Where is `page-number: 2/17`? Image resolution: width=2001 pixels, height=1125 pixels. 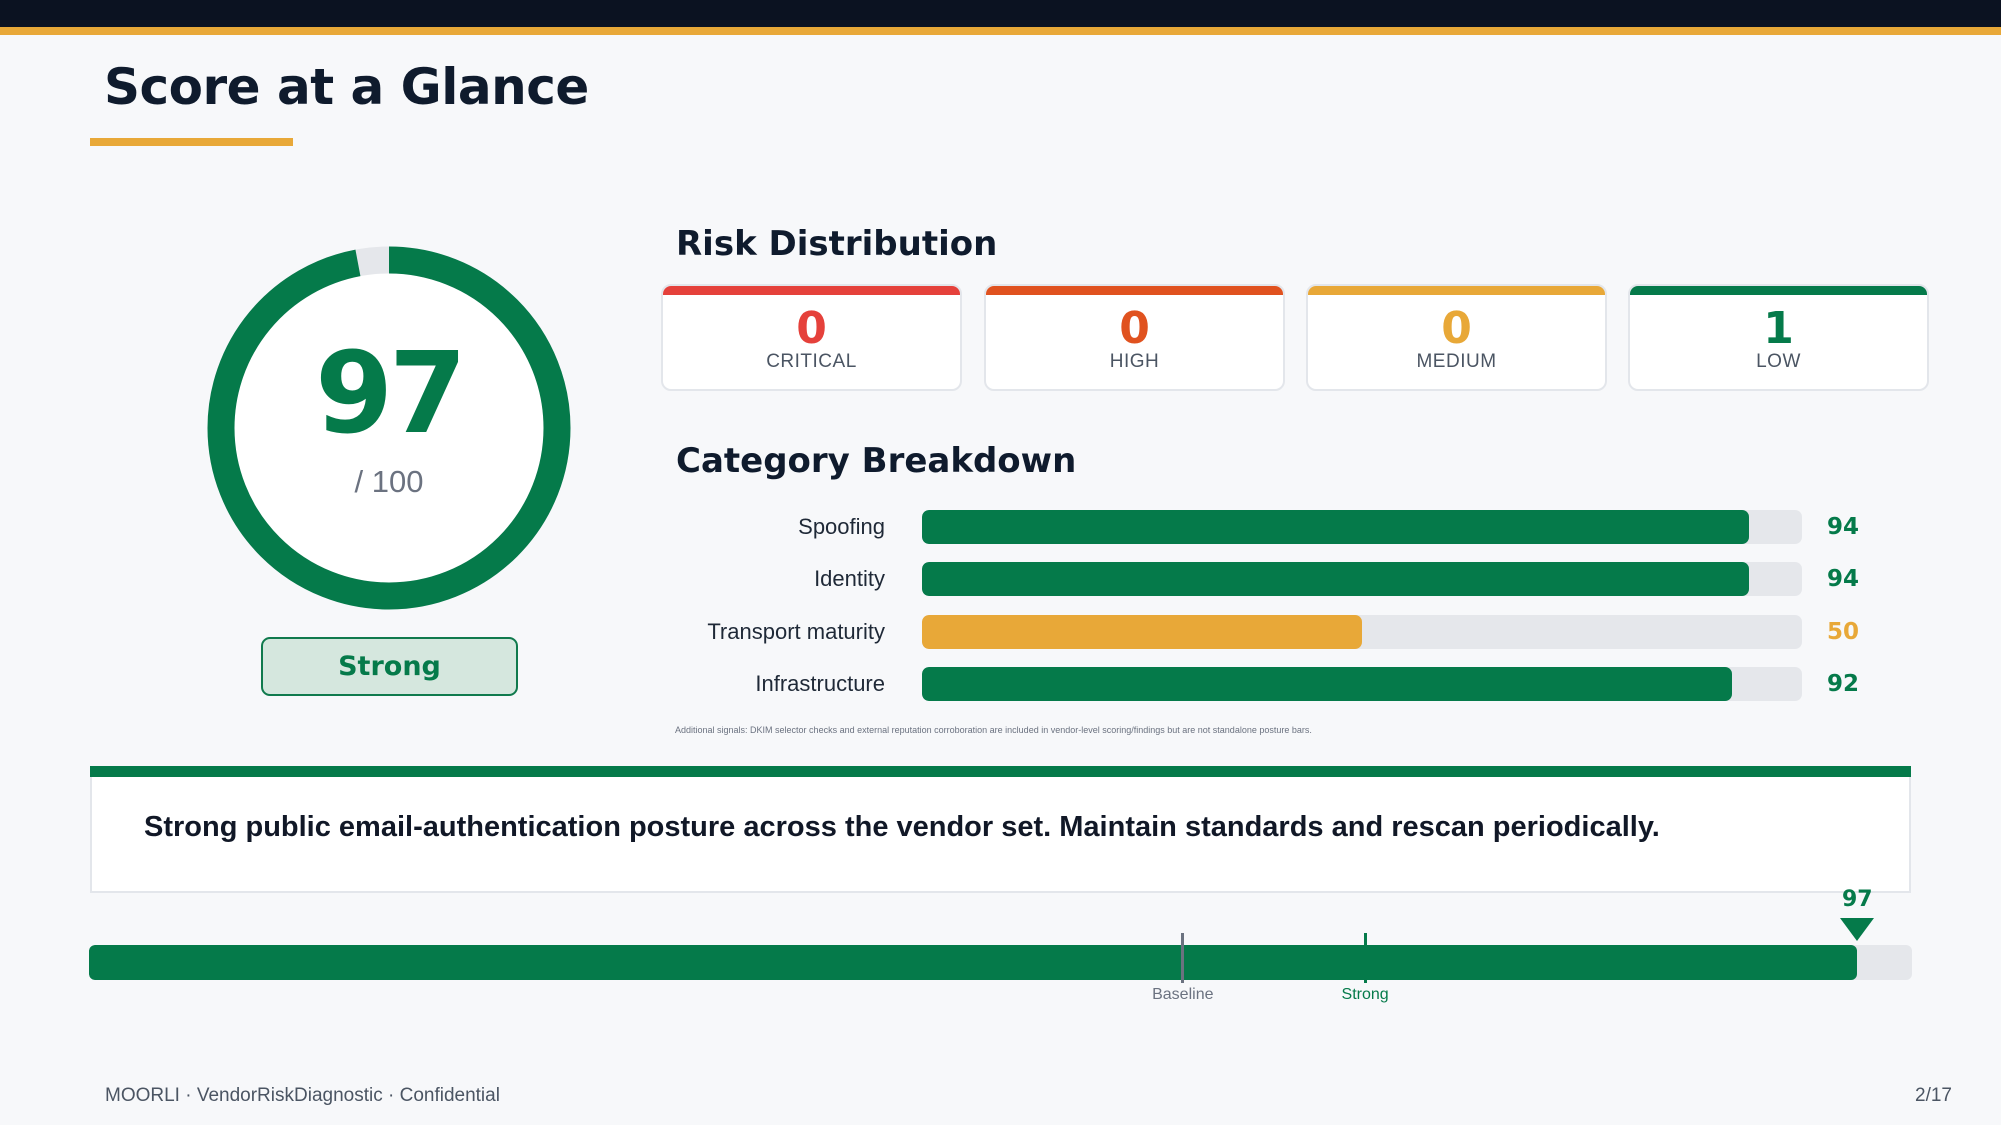
page-number: 2/17 is located at coordinates (1933, 1095).